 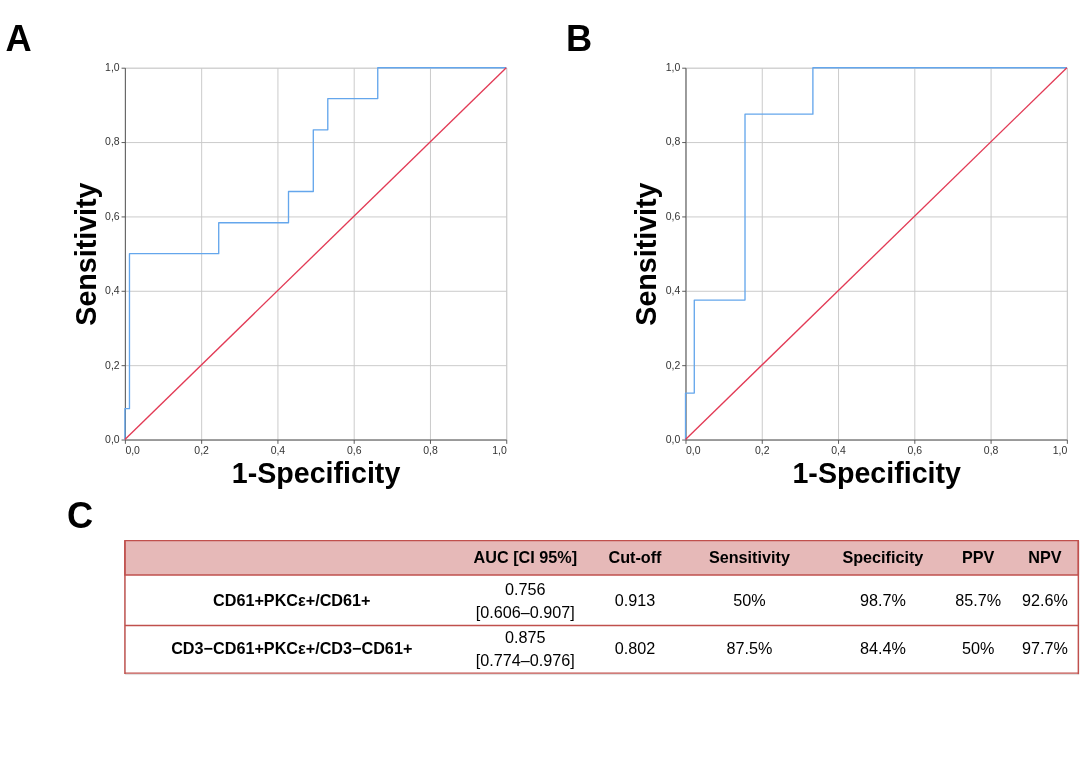 What do you see at coordinates (749, 556) in the screenshot?
I see `text: Sensitivity` at bounding box center [749, 556].